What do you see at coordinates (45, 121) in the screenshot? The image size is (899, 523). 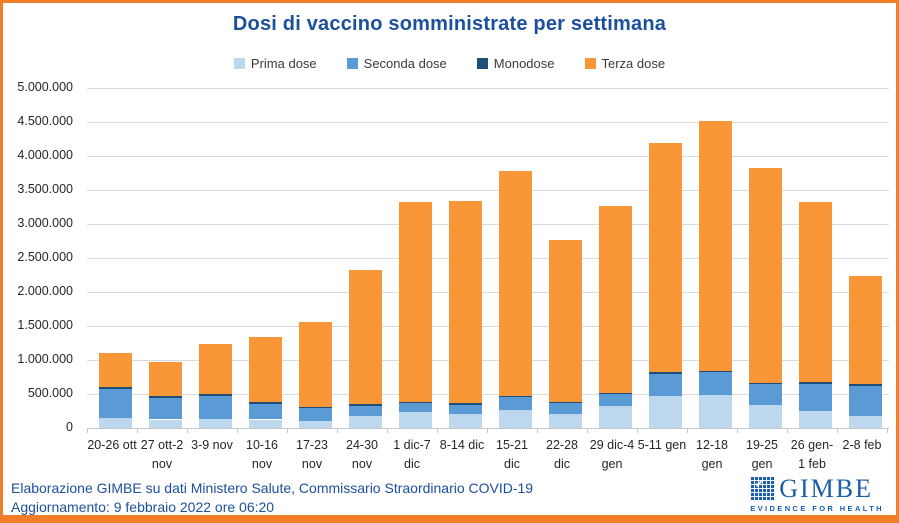 I see `y-axis-tick-label: 4.500.000` at bounding box center [45, 121].